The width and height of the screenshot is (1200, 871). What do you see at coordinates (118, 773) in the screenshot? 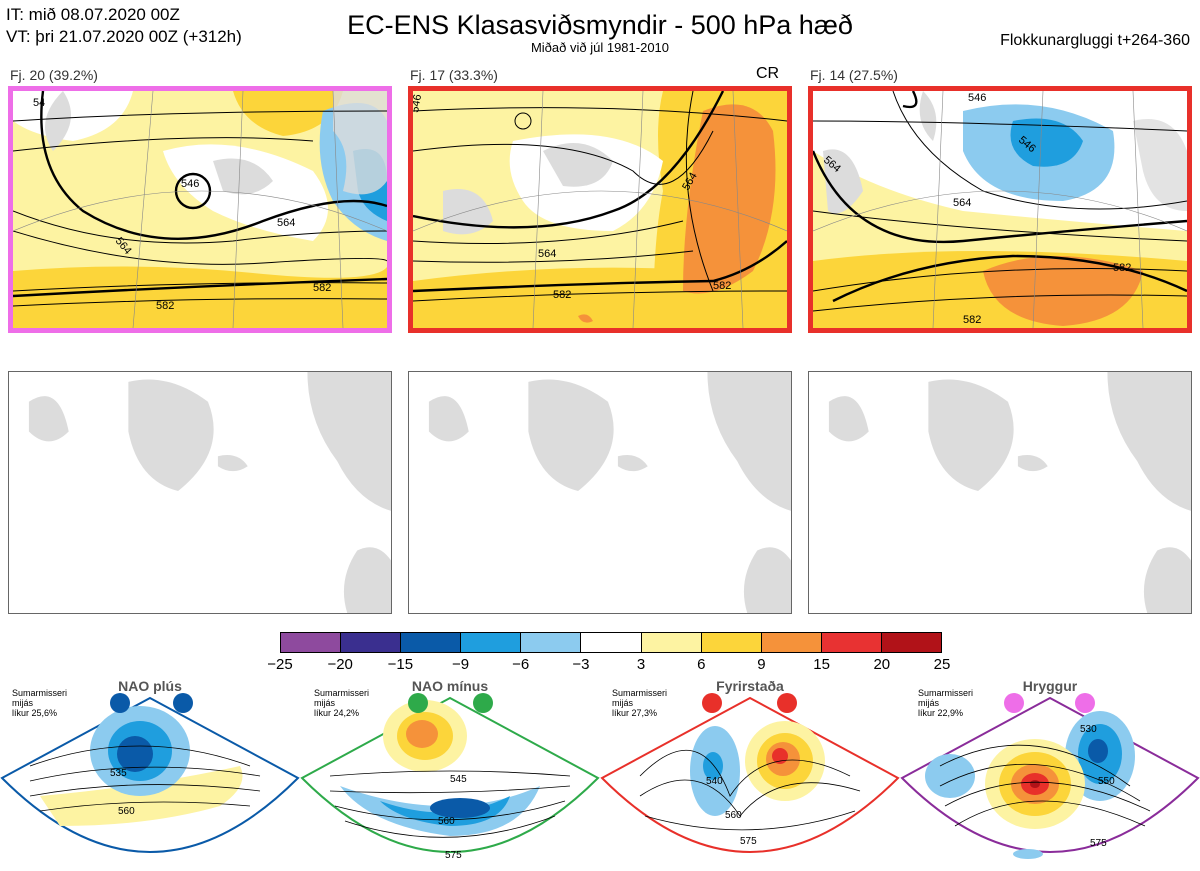
I see `svg-text: 535` at bounding box center [118, 773].